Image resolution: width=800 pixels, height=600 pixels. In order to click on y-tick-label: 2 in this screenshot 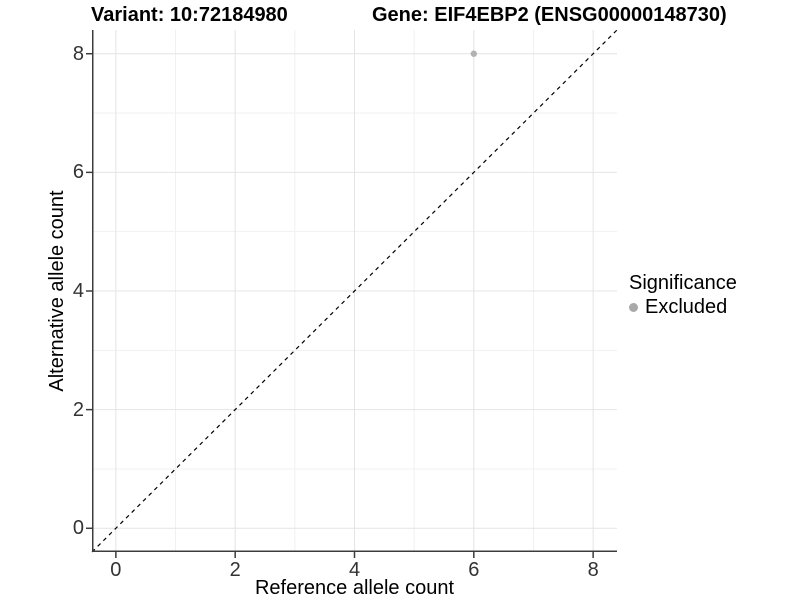, I will do `click(78, 409)`.